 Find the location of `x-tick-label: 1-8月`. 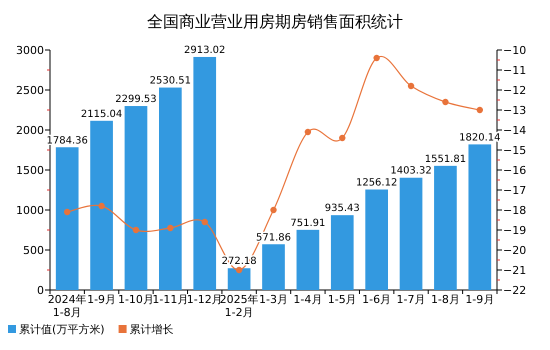

x-tick-label: 1-8月 is located at coordinates (445, 299).